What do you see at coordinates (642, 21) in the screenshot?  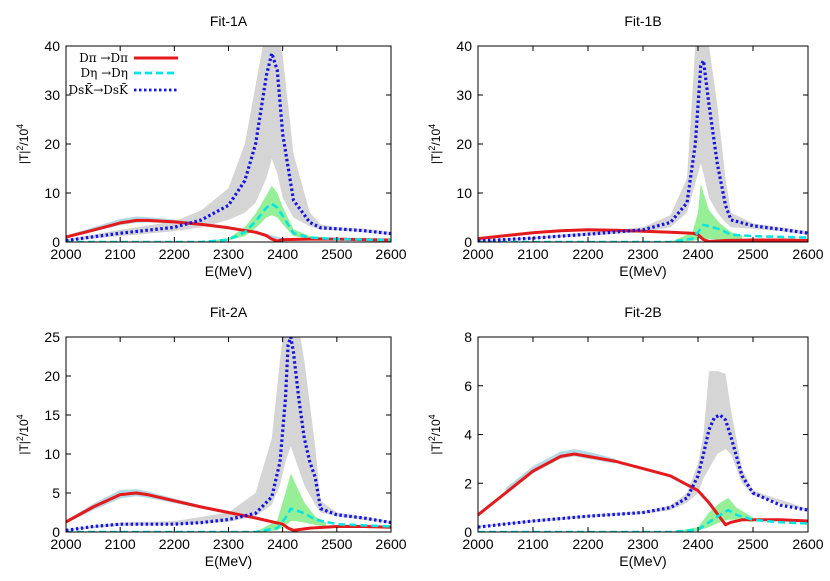 I see `chart-title: Fit-1B` at bounding box center [642, 21].